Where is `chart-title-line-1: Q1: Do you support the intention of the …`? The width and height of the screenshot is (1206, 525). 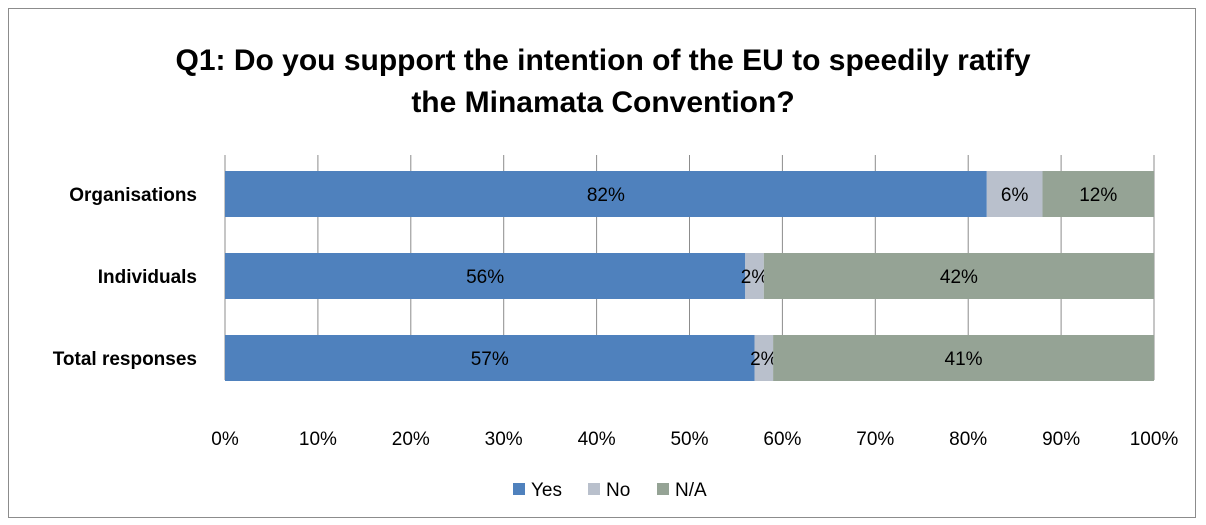 chart-title-line-1: Q1: Do you support the intention of the … is located at coordinates (603, 60).